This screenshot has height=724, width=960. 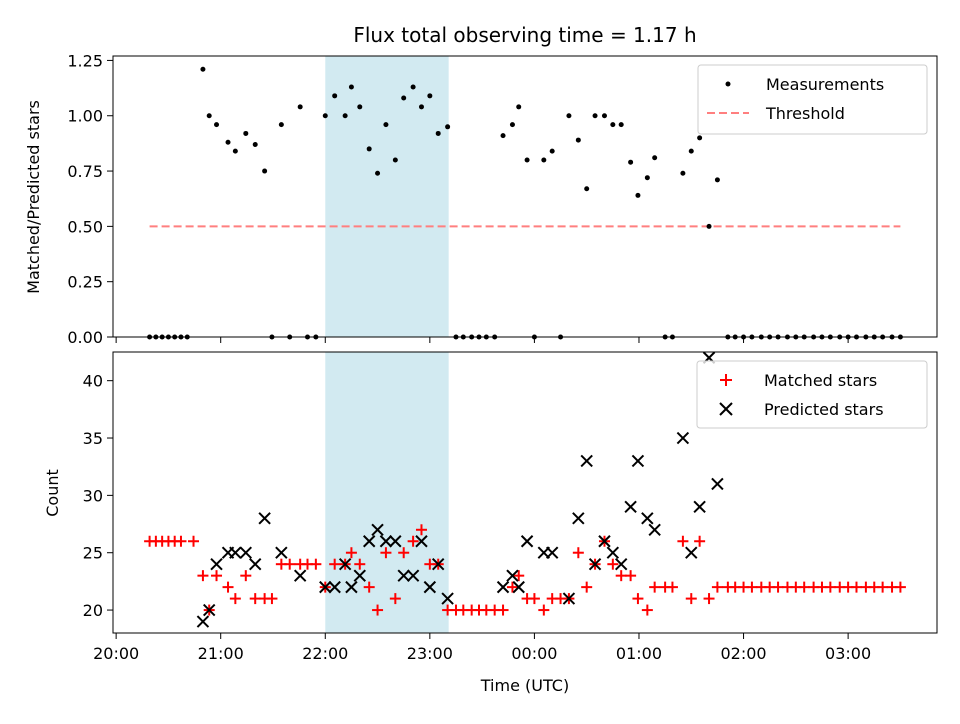 I want to click on chart-title: Flux total observing time = 1.17 h, so click(x=524, y=35).